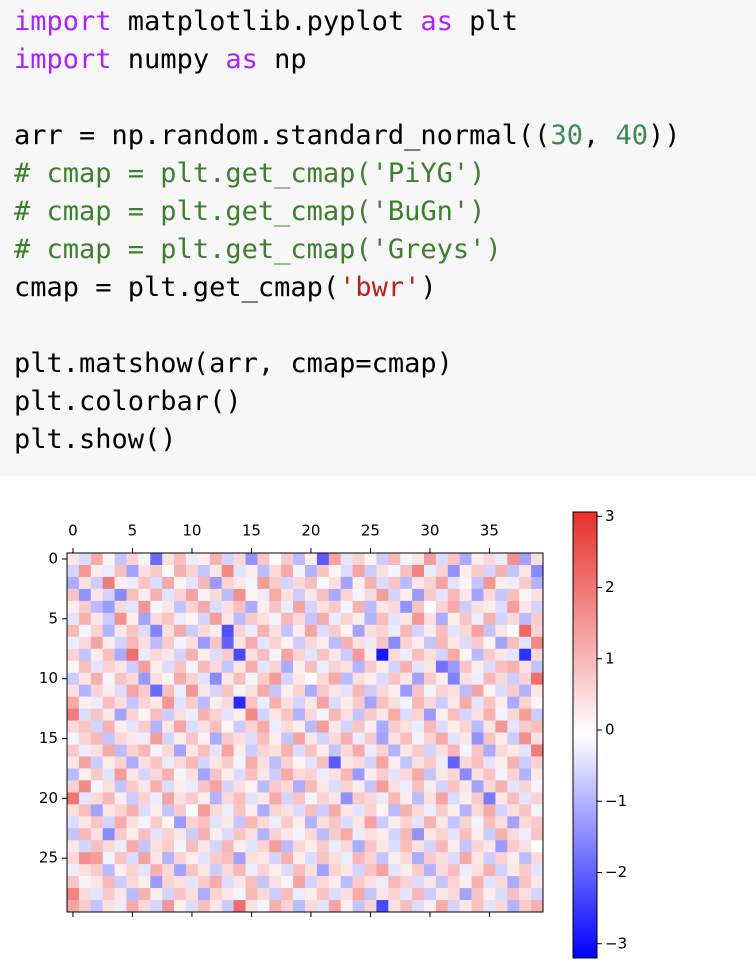  Describe the element at coordinates (63, 59) in the screenshot. I see `code-token: import` at that location.